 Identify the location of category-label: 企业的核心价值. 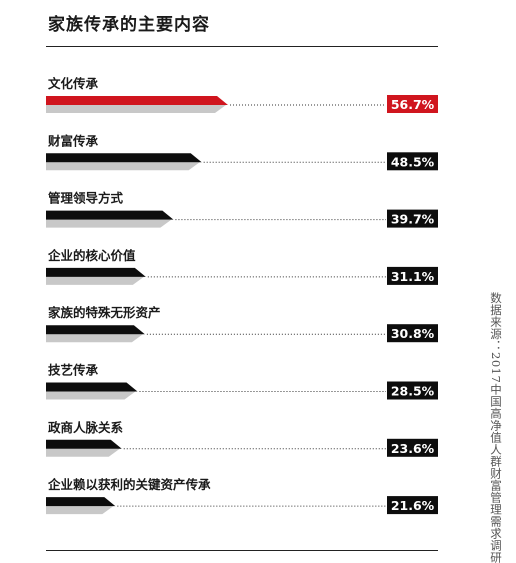
(91, 255).